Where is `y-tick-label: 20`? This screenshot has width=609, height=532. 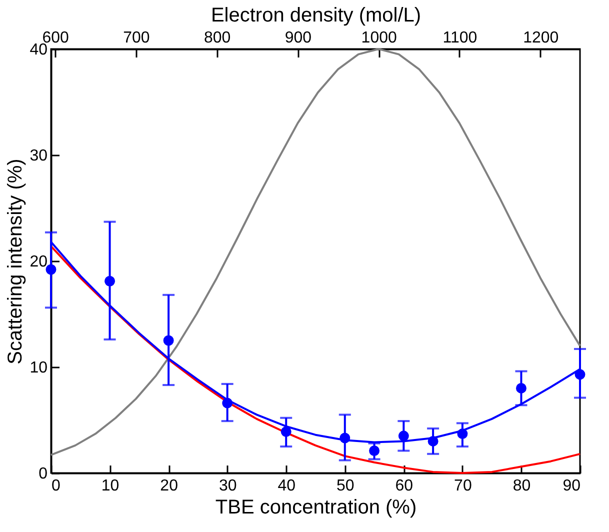 y-tick-label: 20 is located at coordinates (39, 262).